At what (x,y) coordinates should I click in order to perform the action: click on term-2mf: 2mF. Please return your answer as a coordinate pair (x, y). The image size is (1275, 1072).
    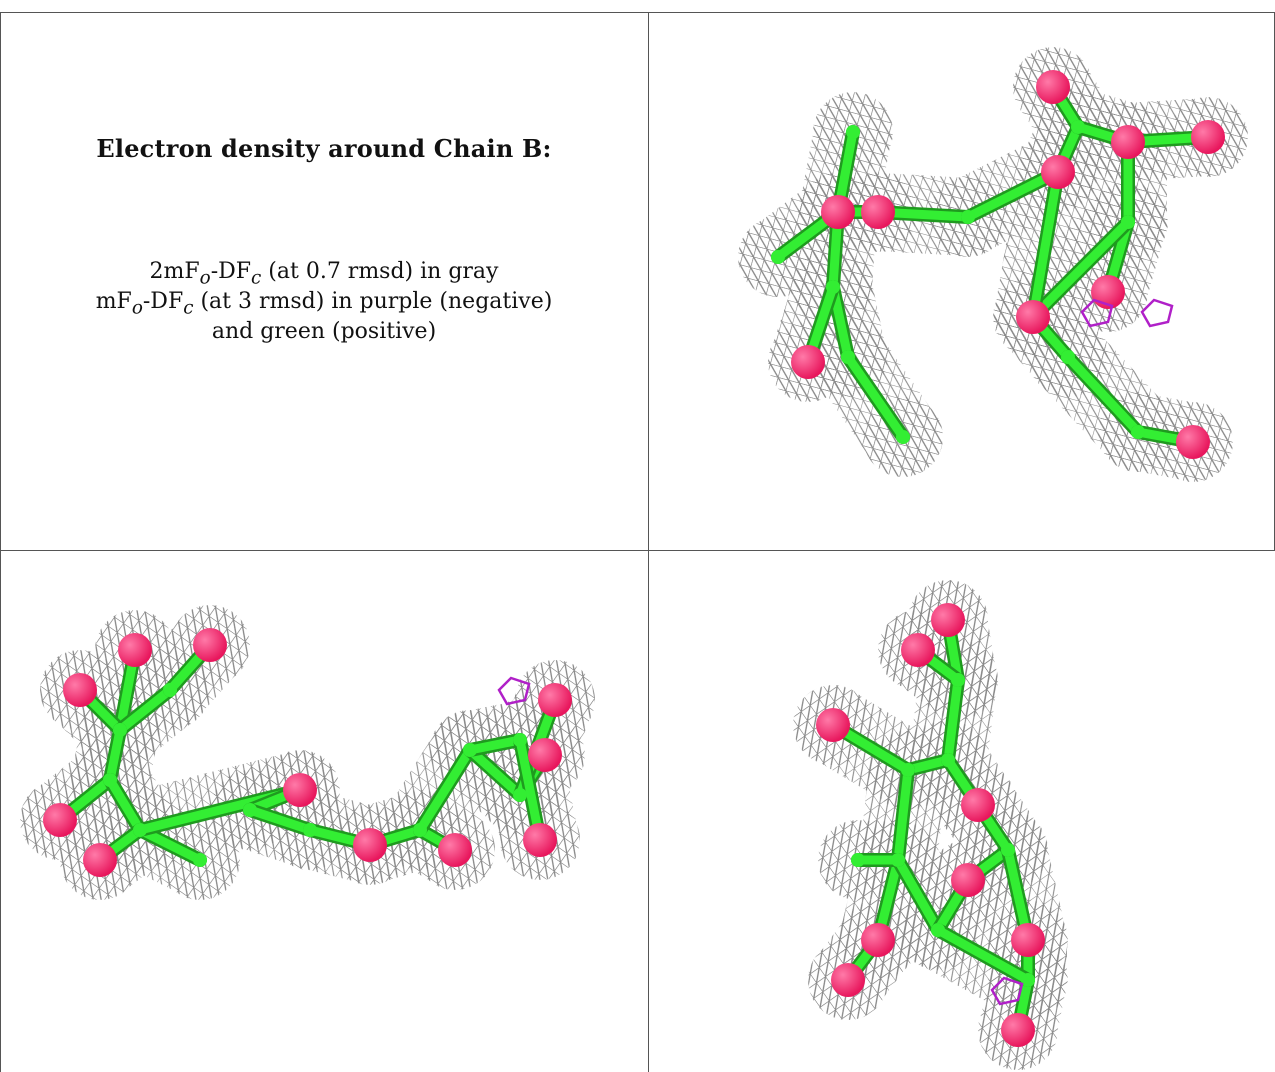
    Looking at the image, I should click on (174, 271).